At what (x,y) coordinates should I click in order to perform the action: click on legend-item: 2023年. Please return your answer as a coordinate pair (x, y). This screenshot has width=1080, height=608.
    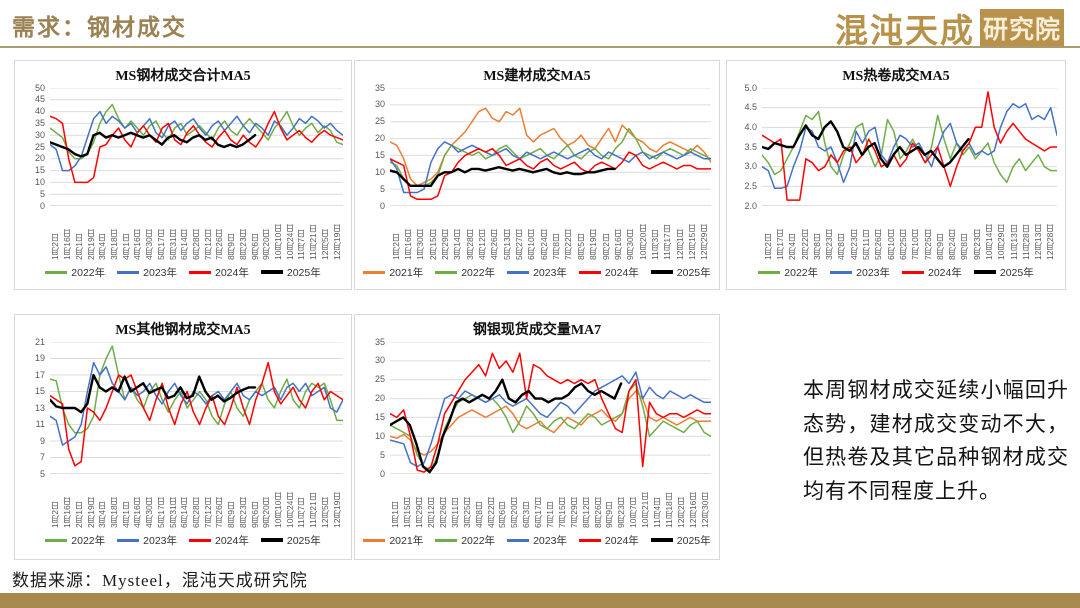
    Looking at the image, I should click on (860, 272).